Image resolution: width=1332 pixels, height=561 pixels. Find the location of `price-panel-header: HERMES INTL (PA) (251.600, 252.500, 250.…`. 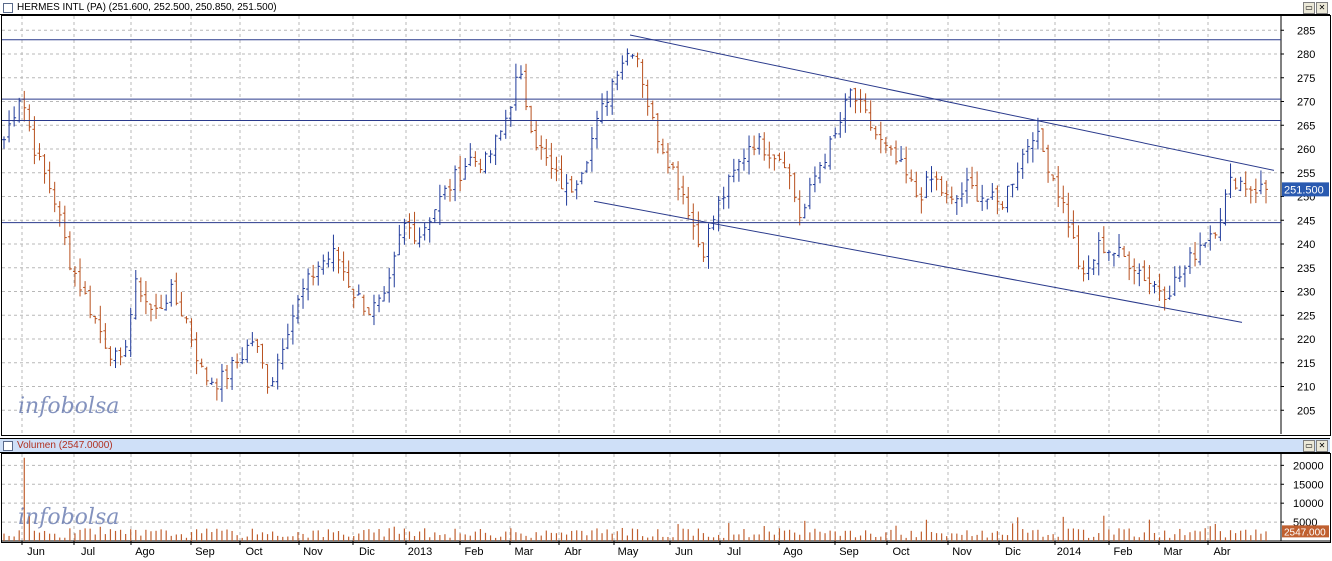

price-panel-header: HERMES INTL (PA) (251.600, 252.500, 250.… is located at coordinates (665, 8).